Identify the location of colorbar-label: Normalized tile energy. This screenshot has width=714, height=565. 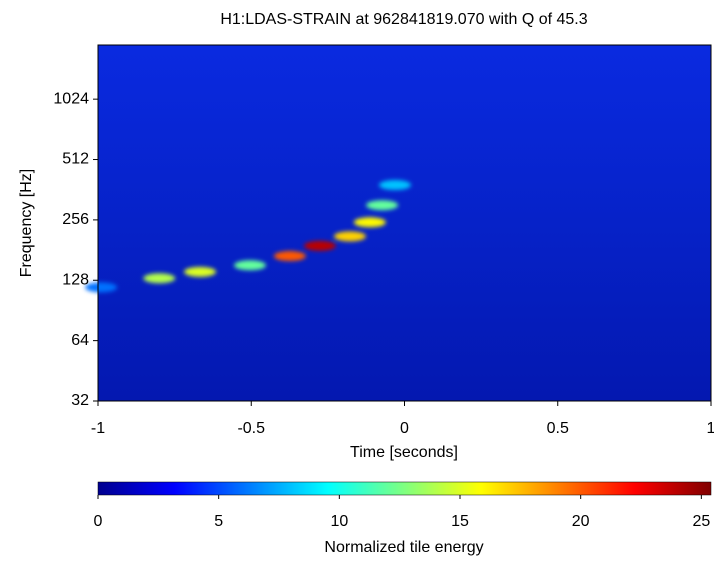
(403, 547).